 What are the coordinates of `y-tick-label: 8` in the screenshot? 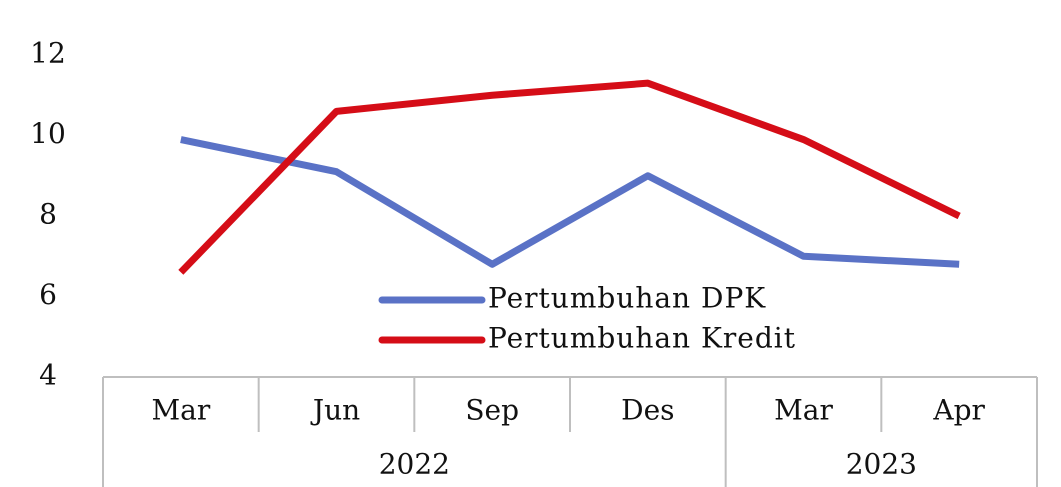 It's located at (48, 214).